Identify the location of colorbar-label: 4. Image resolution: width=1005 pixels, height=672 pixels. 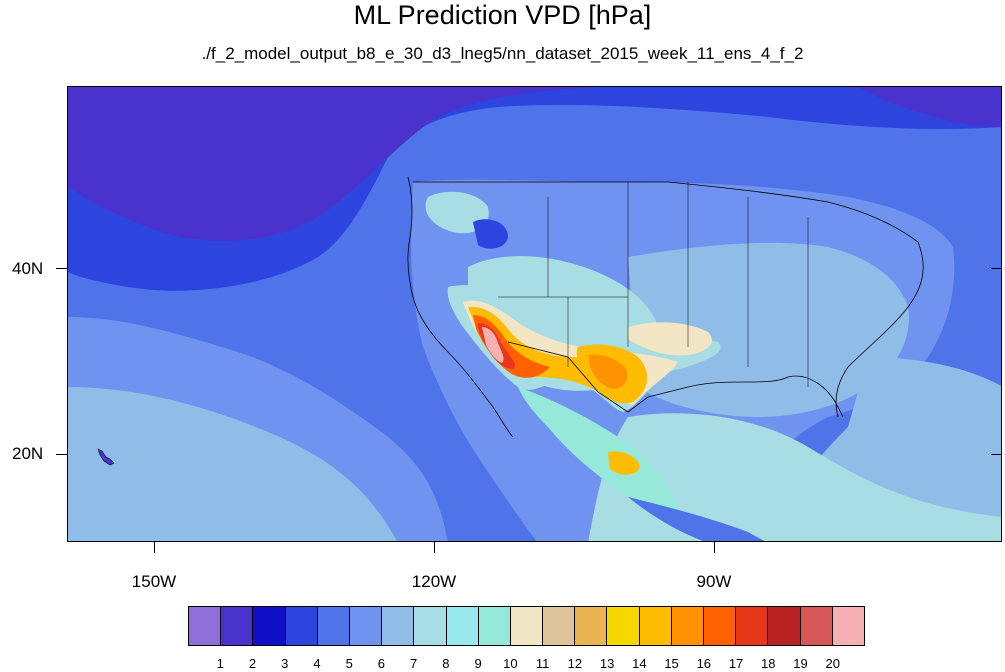
(317, 663).